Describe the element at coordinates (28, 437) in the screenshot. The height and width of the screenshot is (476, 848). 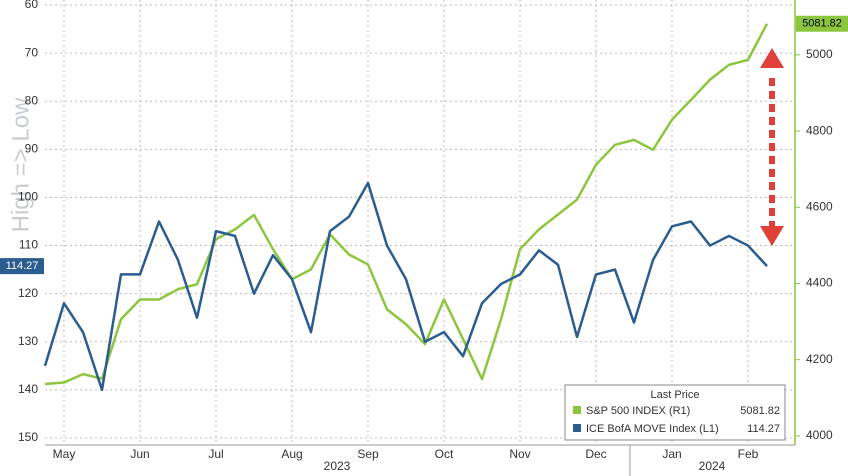
I see `y-tick-label: 150` at that location.